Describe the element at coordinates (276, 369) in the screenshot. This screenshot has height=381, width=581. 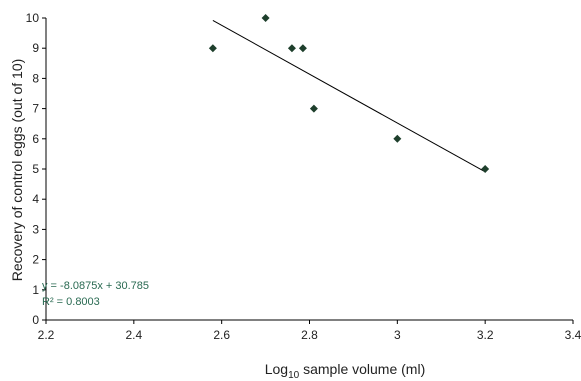
I see `x-axis-title-main: Log` at that location.